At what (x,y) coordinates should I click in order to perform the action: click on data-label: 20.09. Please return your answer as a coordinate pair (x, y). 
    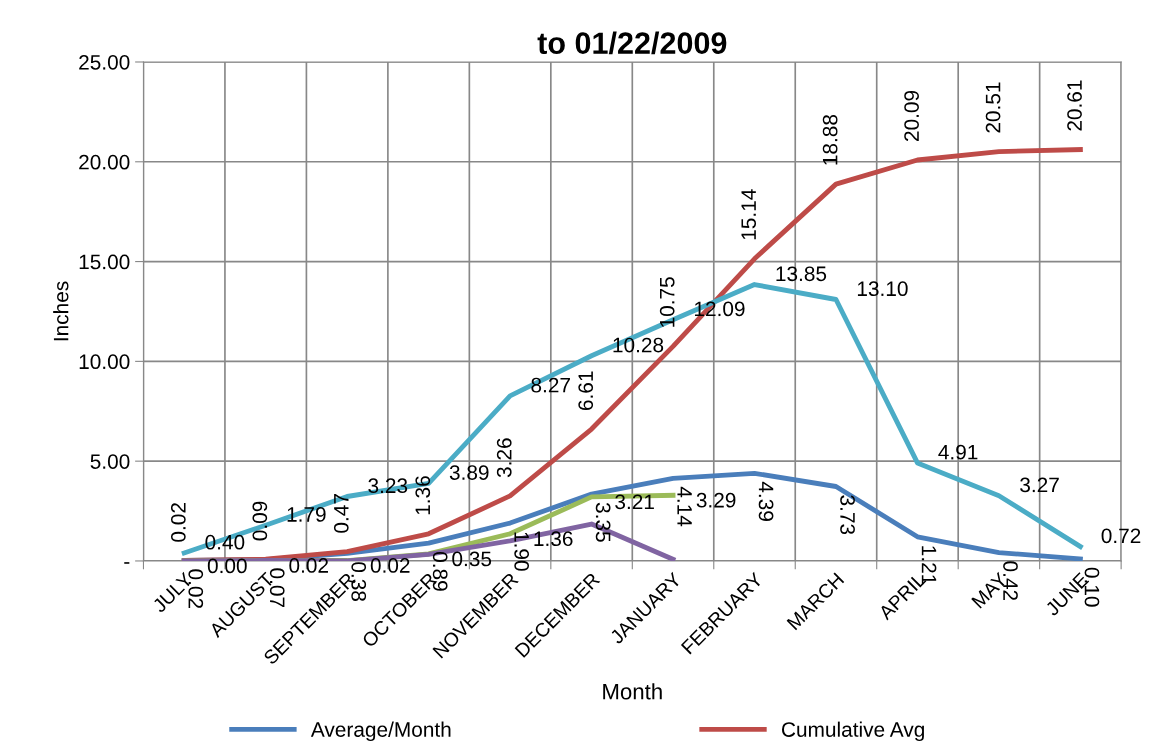
    Looking at the image, I should click on (911, 115).